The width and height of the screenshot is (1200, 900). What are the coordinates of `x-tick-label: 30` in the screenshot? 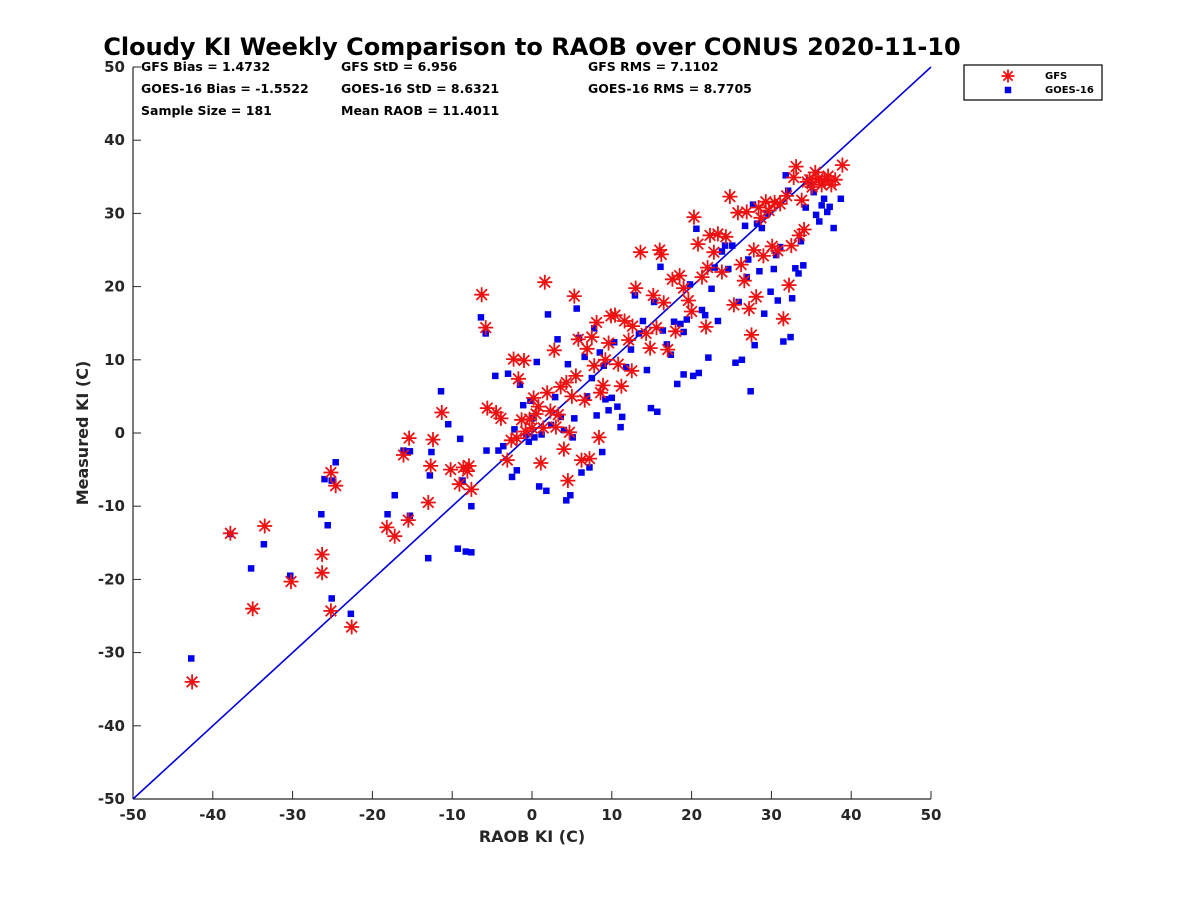 It's located at (771, 815).